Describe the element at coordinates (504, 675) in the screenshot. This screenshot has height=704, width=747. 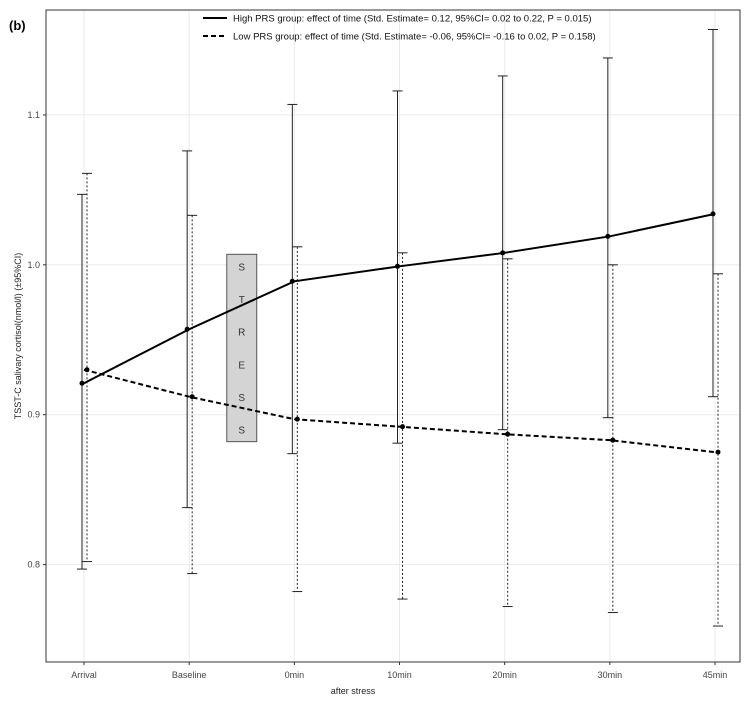
I see `x-tick-label-4: 20min` at that location.